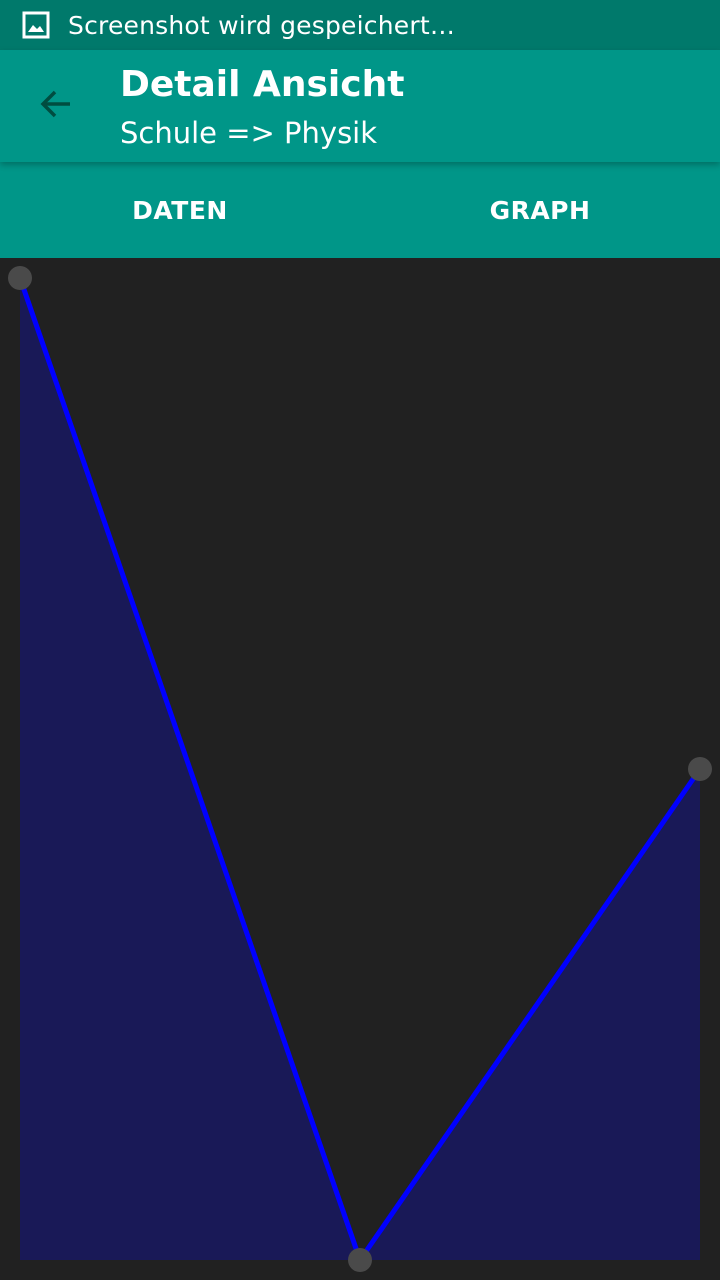  What do you see at coordinates (360, 106) in the screenshot?
I see `app-bar: Detail Ansicht Schule => Physik` at bounding box center [360, 106].